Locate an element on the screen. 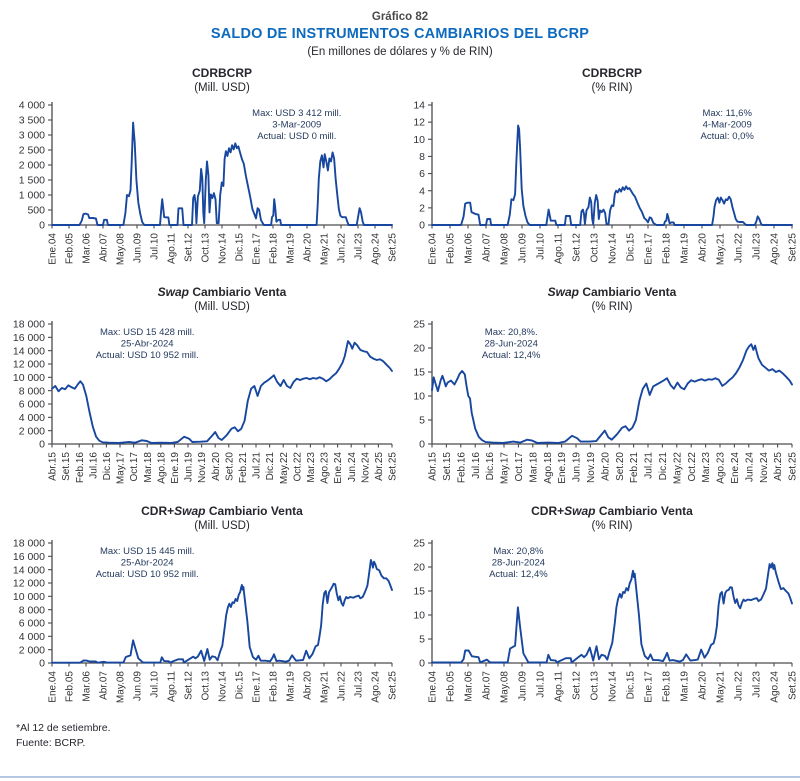  y-tick-label: 16 000 is located at coordinates (29, 338).